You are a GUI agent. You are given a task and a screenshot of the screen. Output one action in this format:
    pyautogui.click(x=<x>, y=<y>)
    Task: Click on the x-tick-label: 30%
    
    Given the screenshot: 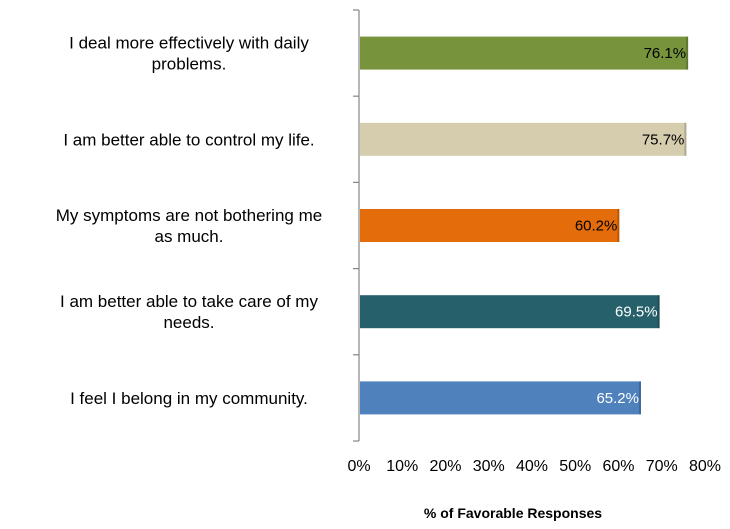 What is the action you would take?
    pyautogui.click(x=489, y=466)
    